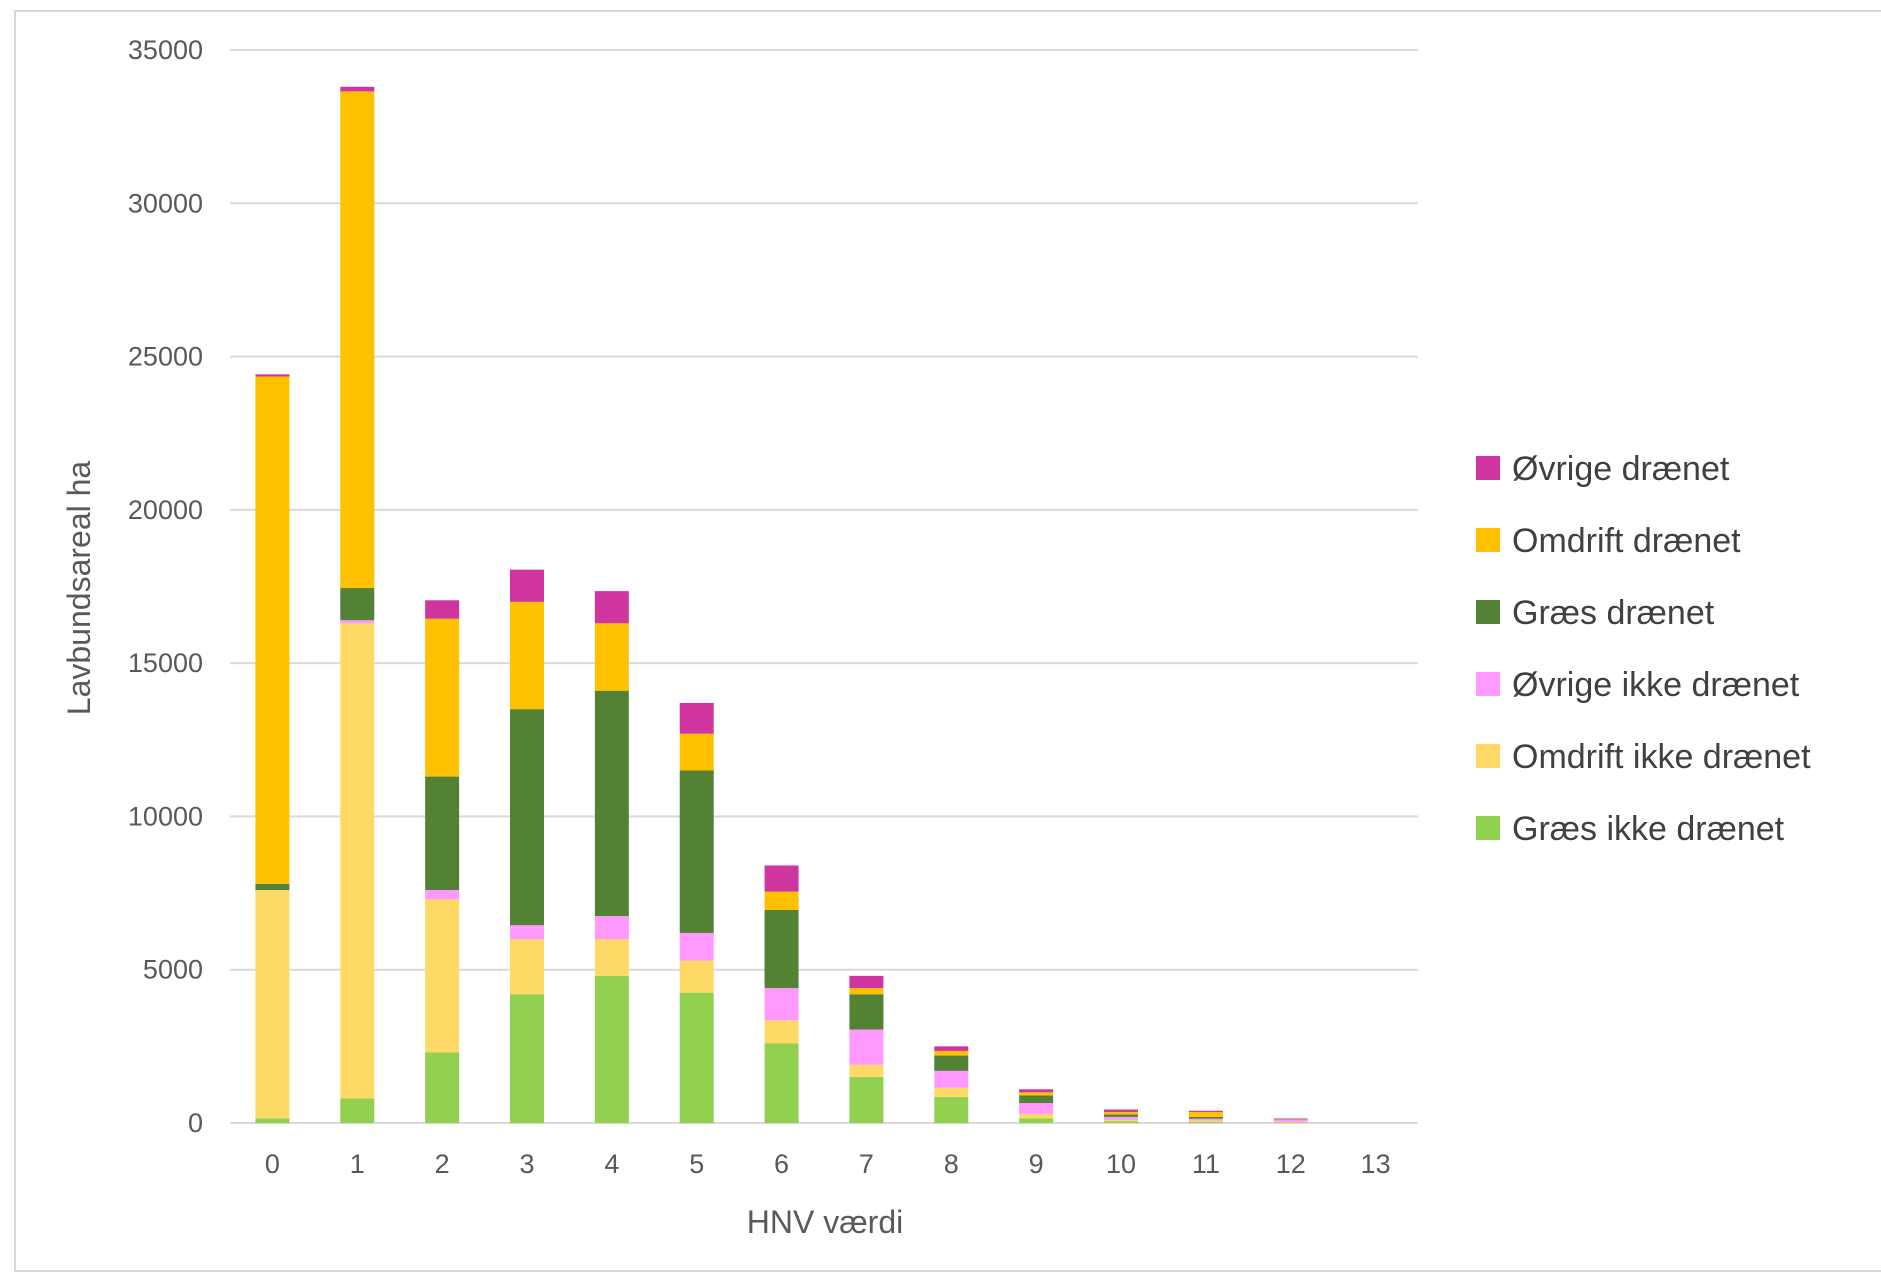 The width and height of the screenshot is (1881, 1281). Describe the element at coordinates (1648, 829) in the screenshot. I see `legend-label: Græs ikke drænet` at that location.